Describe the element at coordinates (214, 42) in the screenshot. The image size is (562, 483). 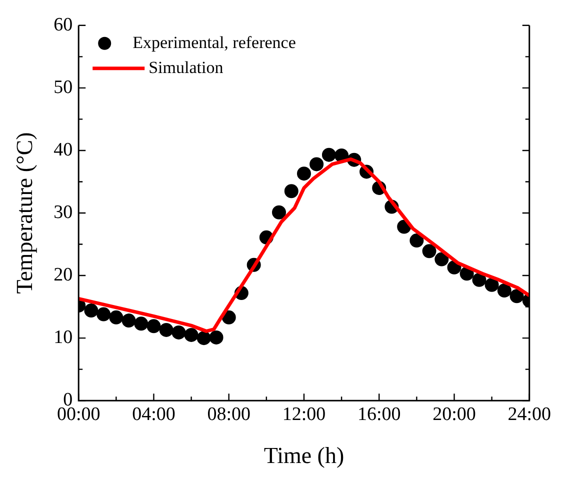
I see `legend-label: Experimental, reference` at that location.